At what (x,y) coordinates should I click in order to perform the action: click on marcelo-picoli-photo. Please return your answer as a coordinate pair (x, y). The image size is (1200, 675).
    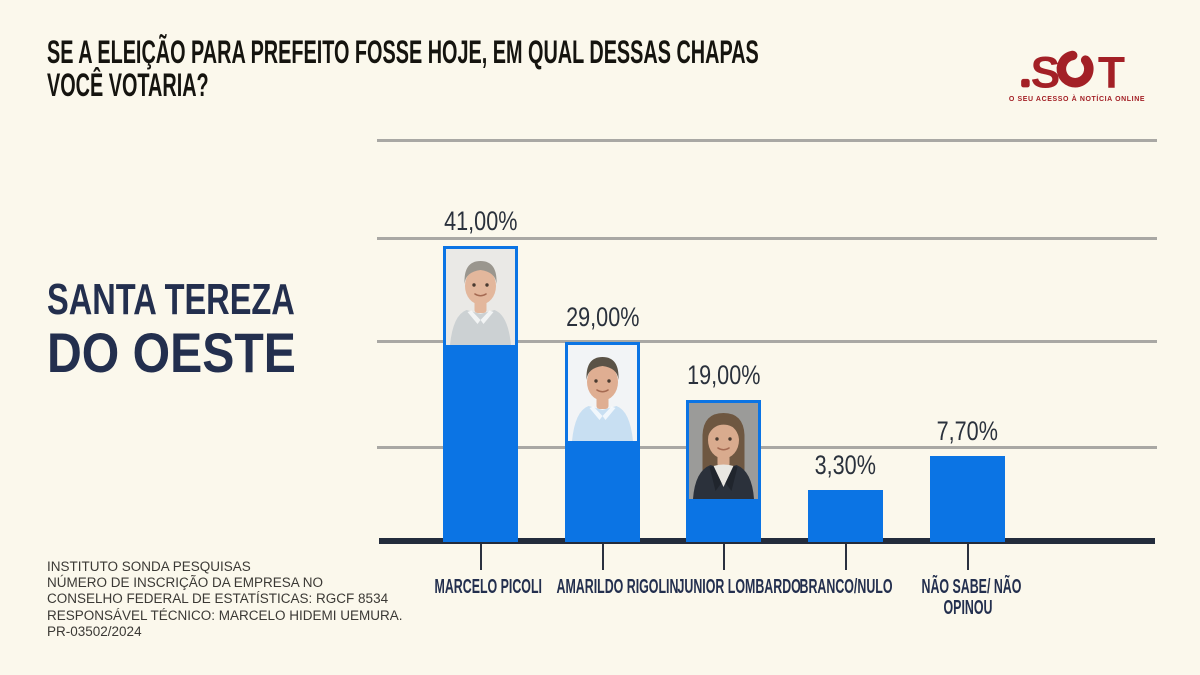
    Looking at the image, I should click on (480, 297).